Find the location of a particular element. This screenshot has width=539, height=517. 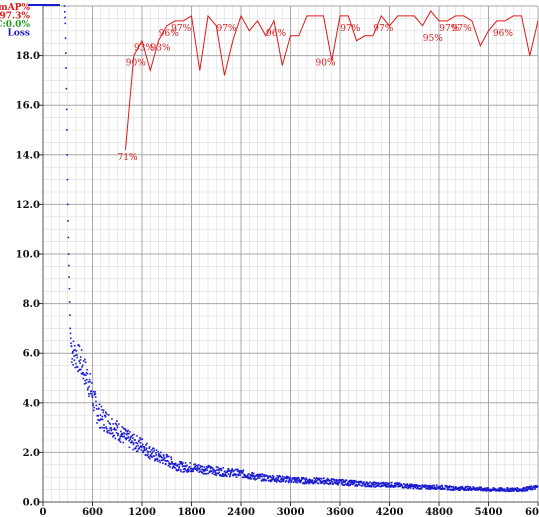

map-annotation-label: 97% is located at coordinates (462, 29).